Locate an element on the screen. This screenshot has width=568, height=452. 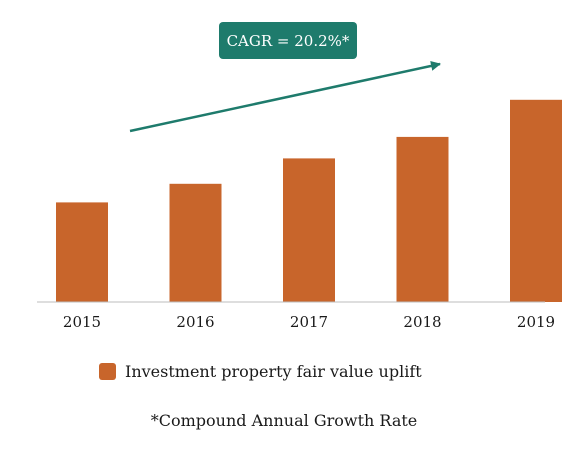
x-tick-label-2018: 2018 is located at coordinates (422, 322).